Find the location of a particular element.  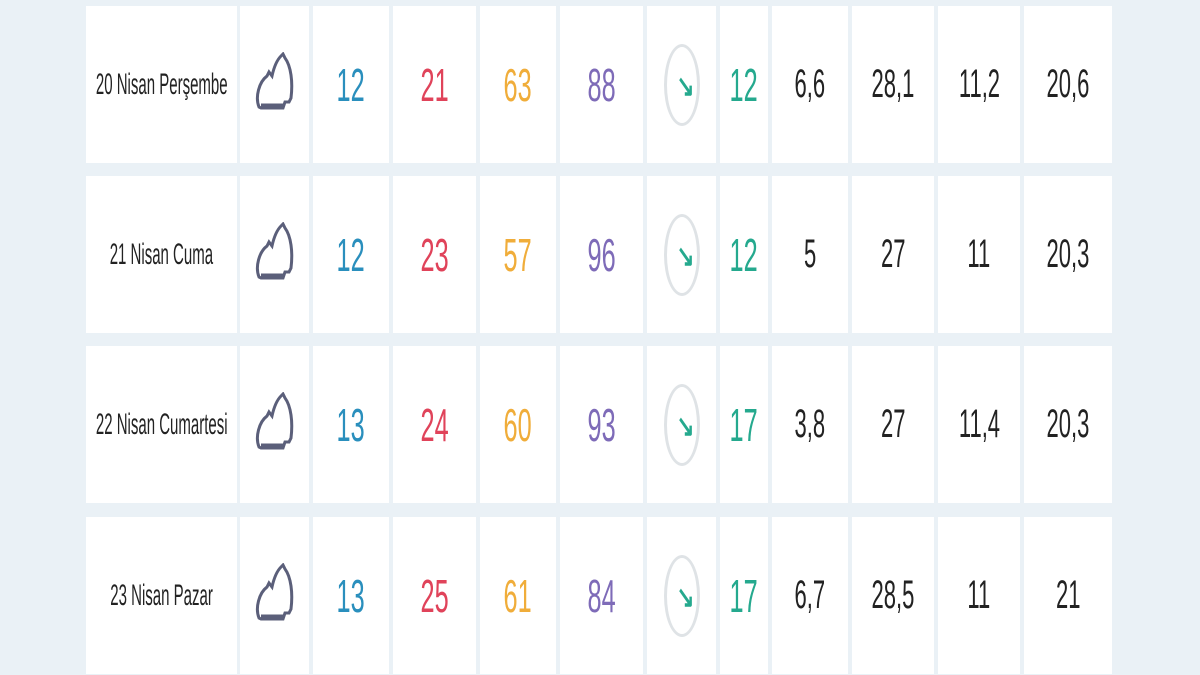

date-label: 23 Nisan Pazar is located at coordinates (161, 595).